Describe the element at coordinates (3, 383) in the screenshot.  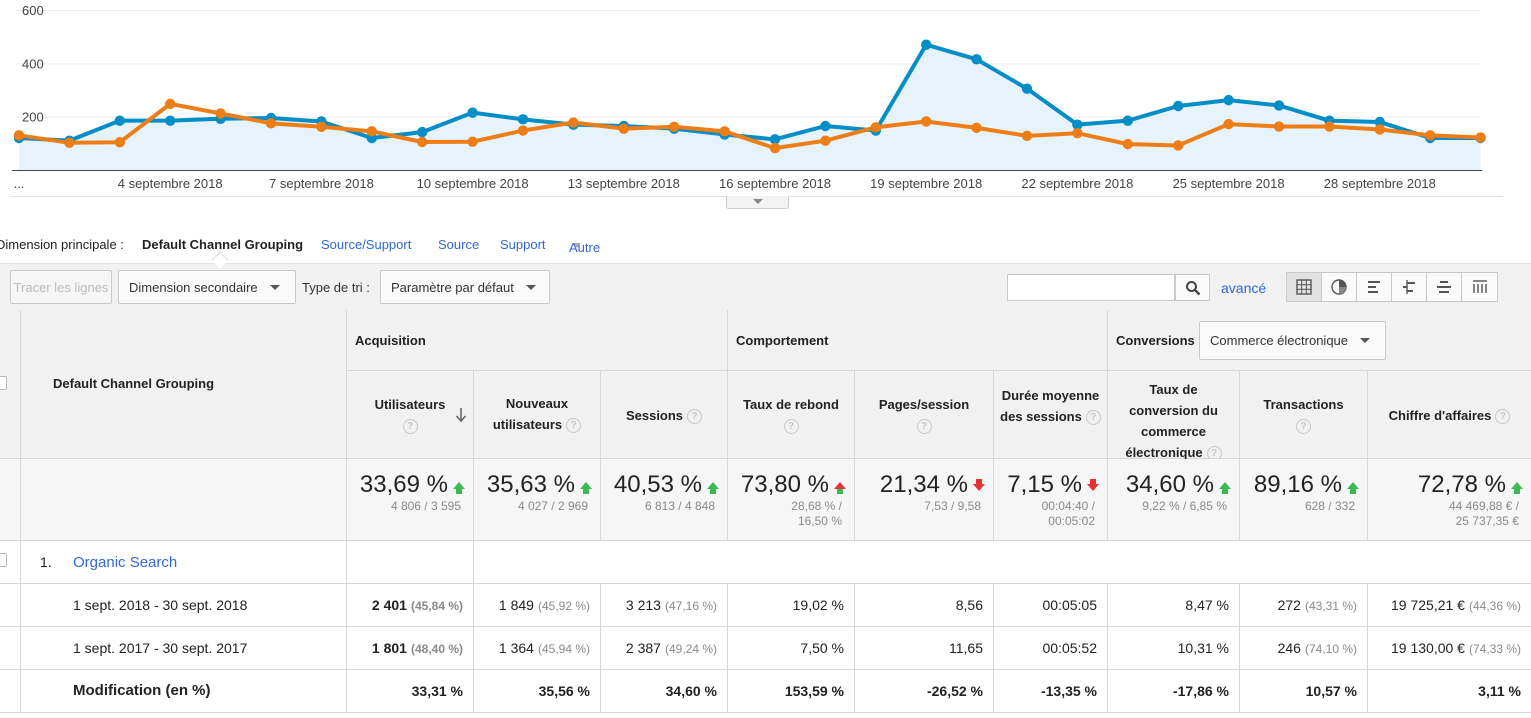
I see `select-all-checkbox` at that location.